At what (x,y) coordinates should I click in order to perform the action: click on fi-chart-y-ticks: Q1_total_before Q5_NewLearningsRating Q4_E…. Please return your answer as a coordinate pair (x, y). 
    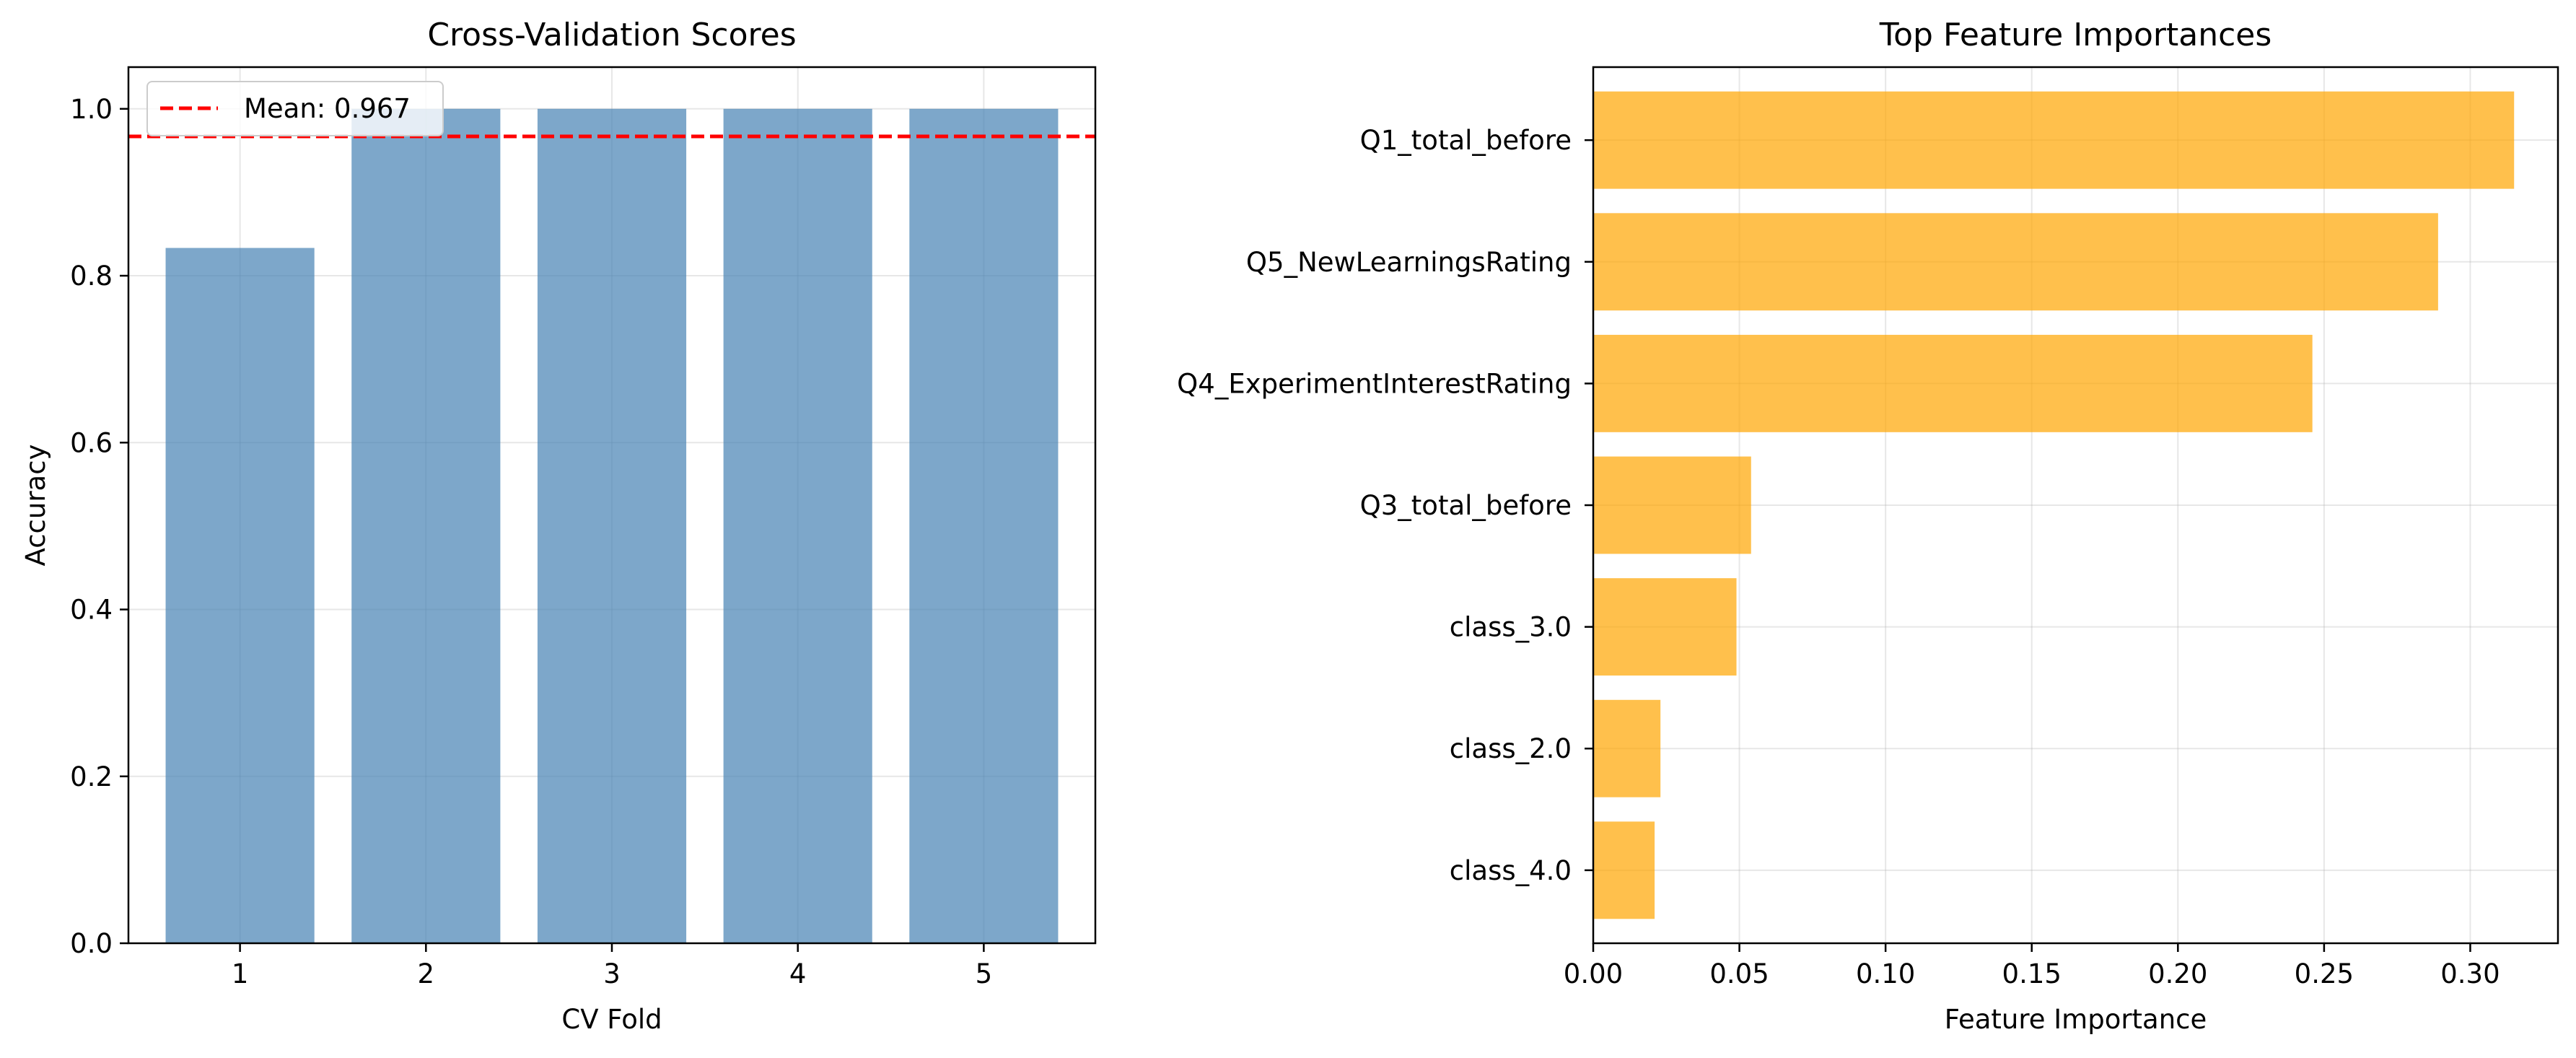
    Looking at the image, I should click on (1385, 505).